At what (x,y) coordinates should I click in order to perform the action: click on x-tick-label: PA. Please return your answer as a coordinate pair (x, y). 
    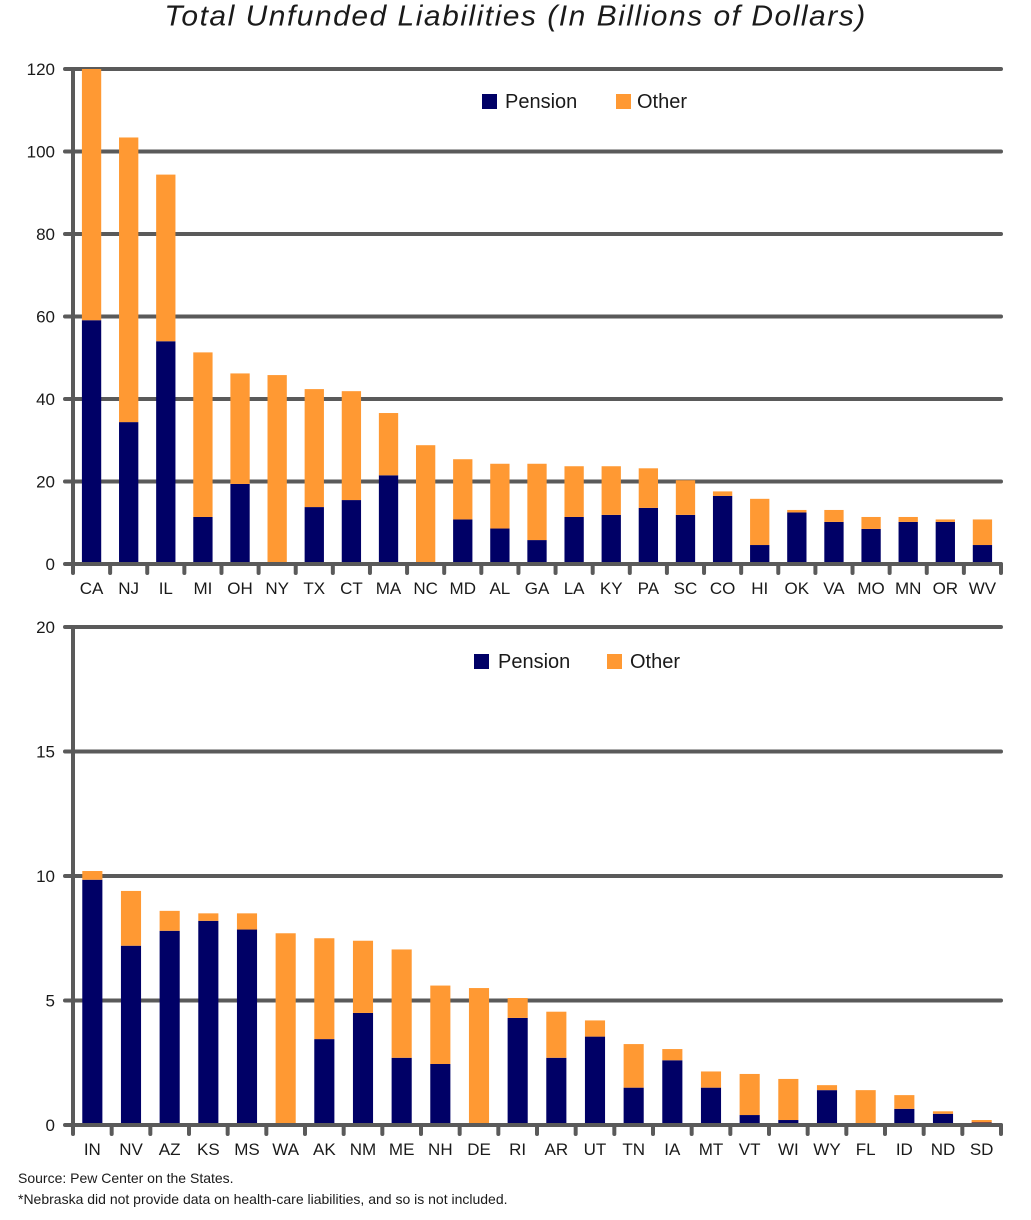
    Looking at the image, I should click on (649, 588).